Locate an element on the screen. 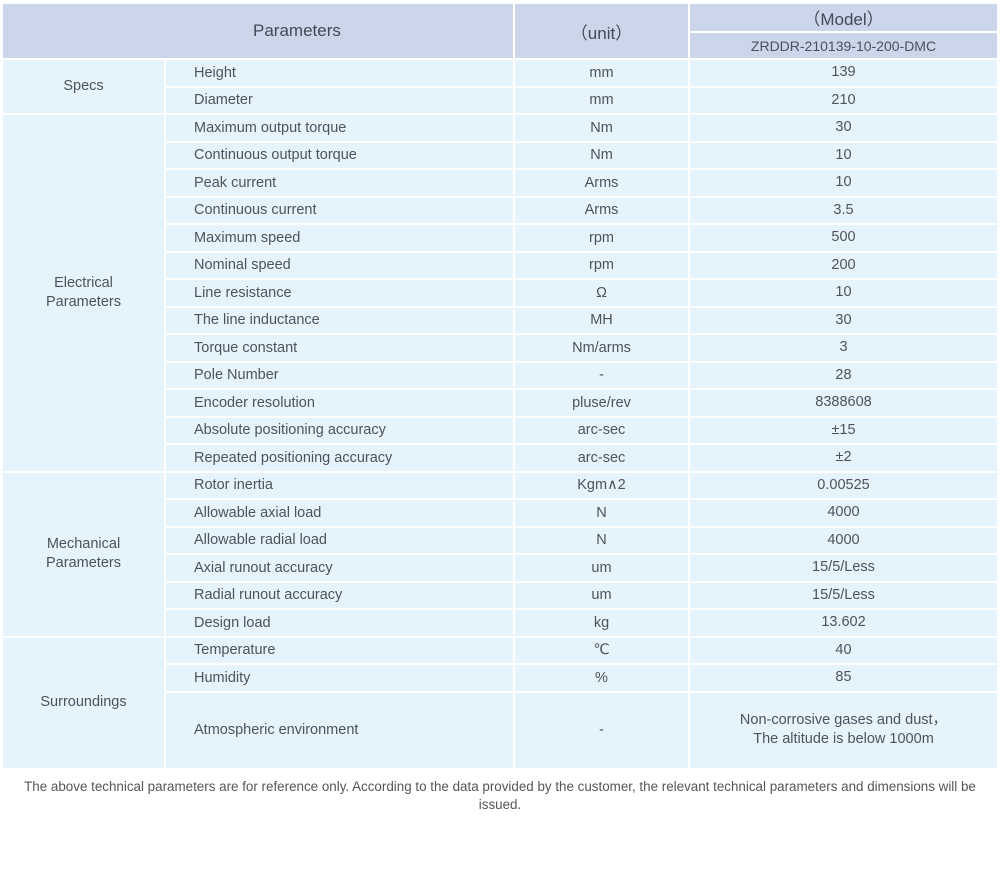 The width and height of the screenshot is (1000, 883). value-cell: 28 is located at coordinates (843, 375).